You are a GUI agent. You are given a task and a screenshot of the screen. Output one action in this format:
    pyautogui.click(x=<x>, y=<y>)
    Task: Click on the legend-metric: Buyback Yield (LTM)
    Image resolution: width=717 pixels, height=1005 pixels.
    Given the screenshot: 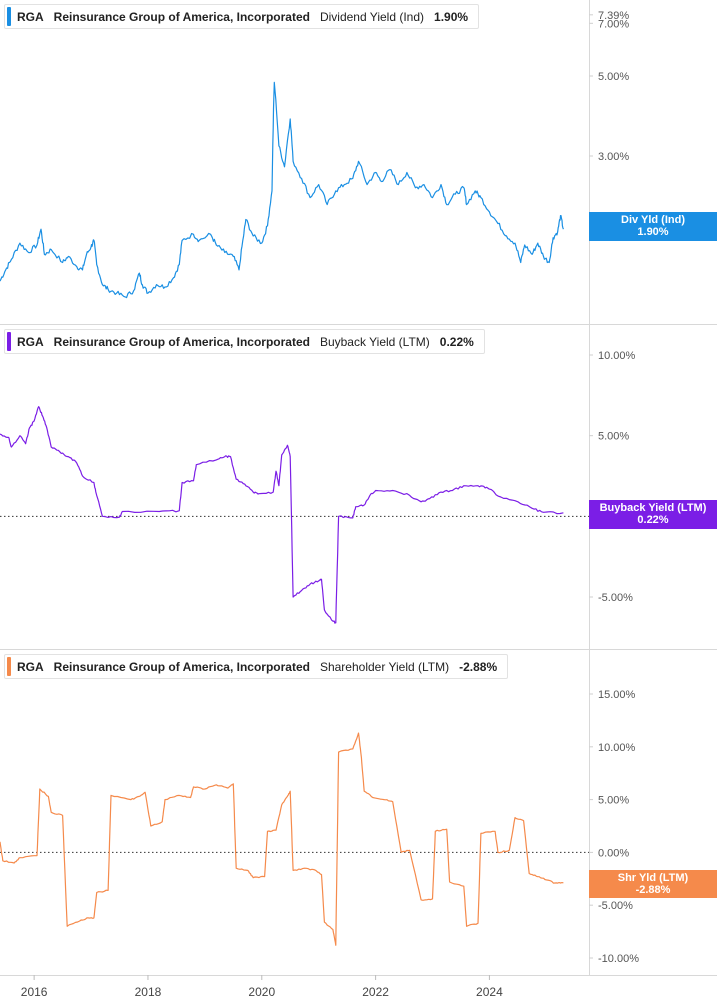 What is the action you would take?
    pyautogui.click(x=374, y=341)
    